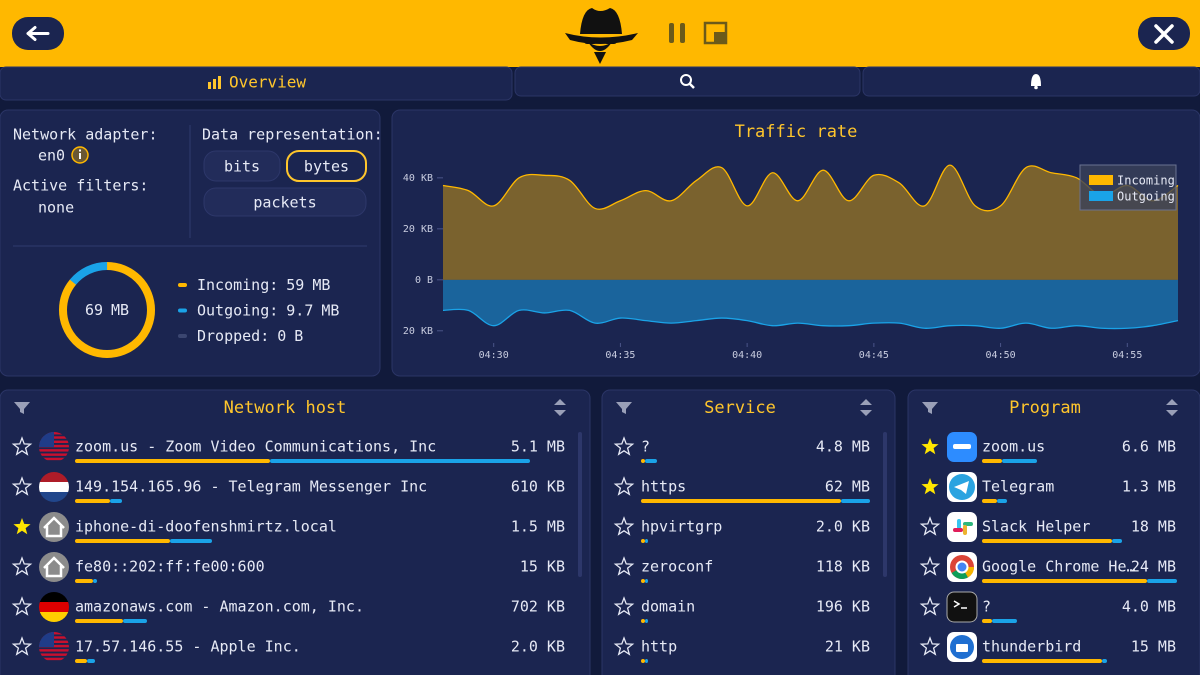 The width and height of the screenshot is (1200, 675). Describe the element at coordinates (741, 450) in the screenshot. I see `table-row: ? 4.8 MB` at that location.